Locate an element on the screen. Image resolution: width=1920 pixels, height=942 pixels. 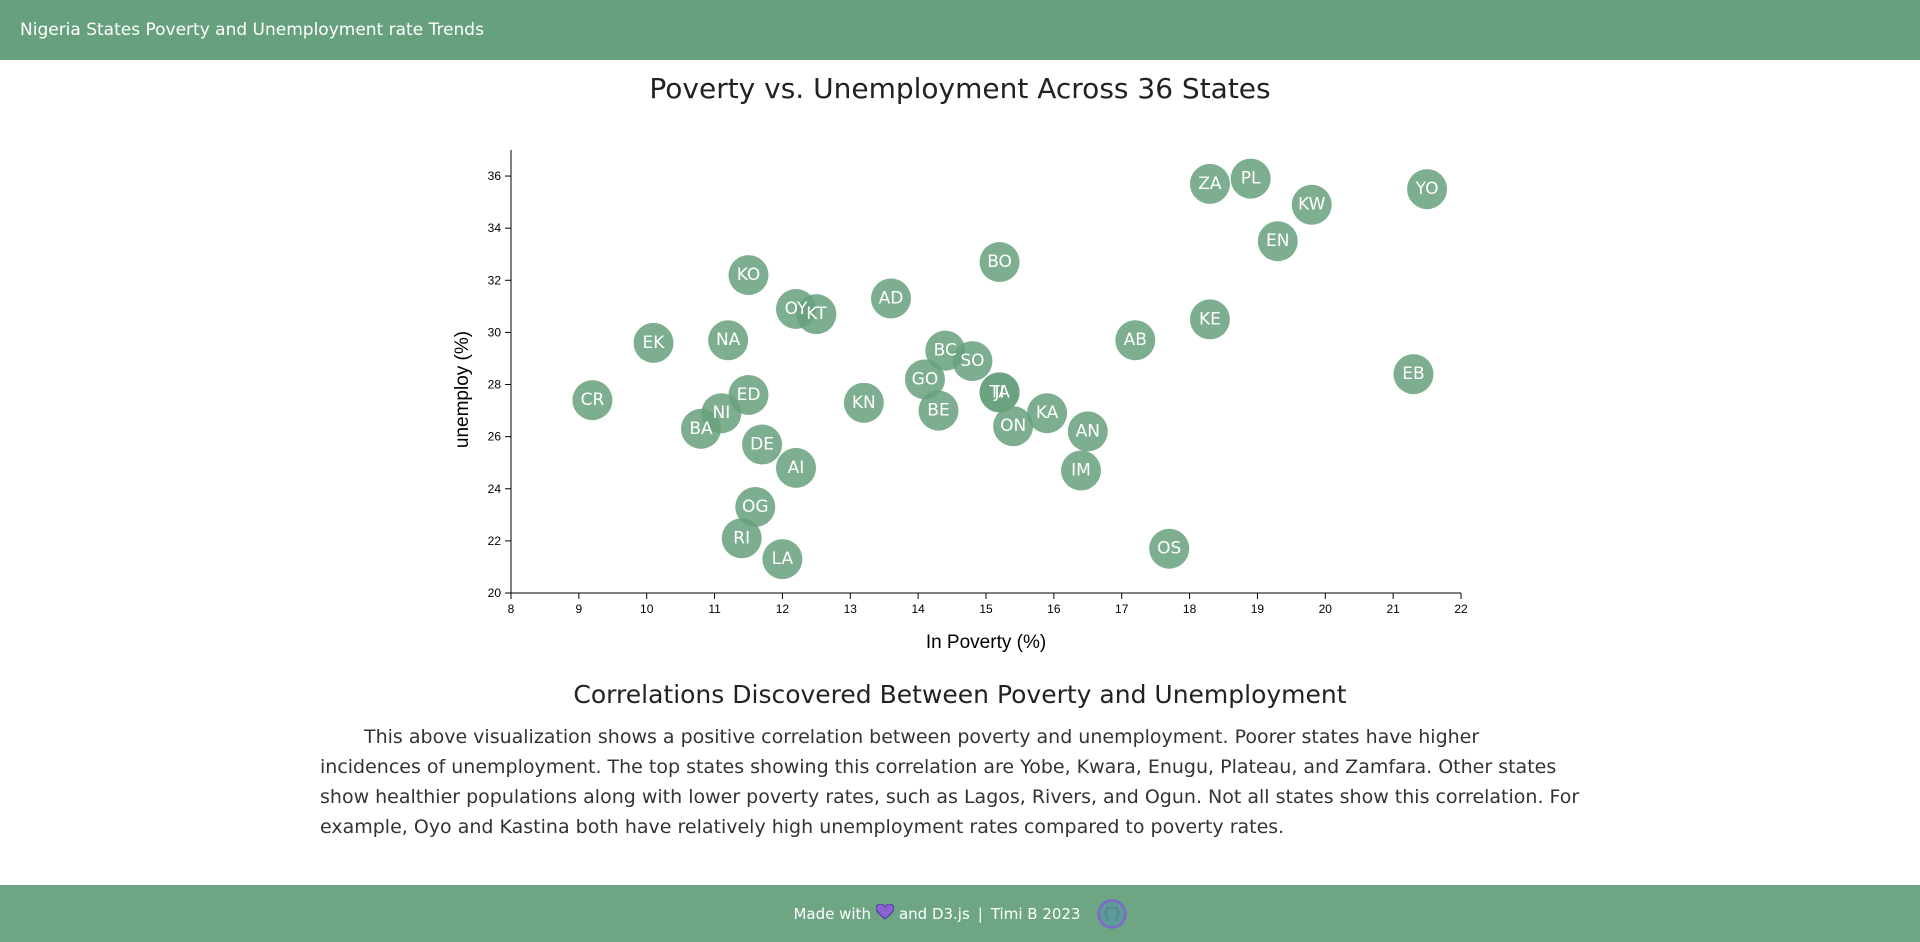
y-tick-label: 32 is located at coordinates (495, 280).